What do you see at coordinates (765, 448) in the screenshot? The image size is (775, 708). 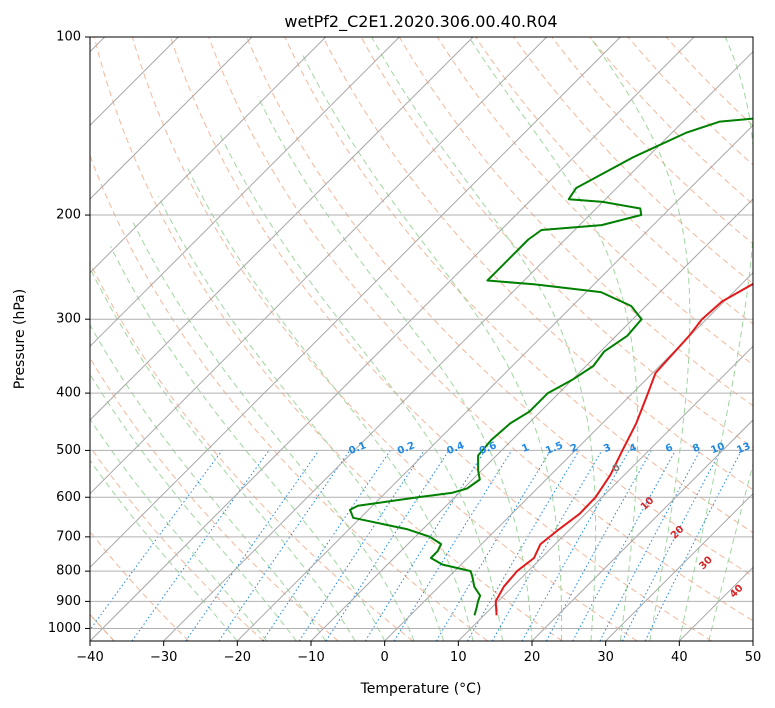 I see `mixing-ratio-label: 16` at bounding box center [765, 448].